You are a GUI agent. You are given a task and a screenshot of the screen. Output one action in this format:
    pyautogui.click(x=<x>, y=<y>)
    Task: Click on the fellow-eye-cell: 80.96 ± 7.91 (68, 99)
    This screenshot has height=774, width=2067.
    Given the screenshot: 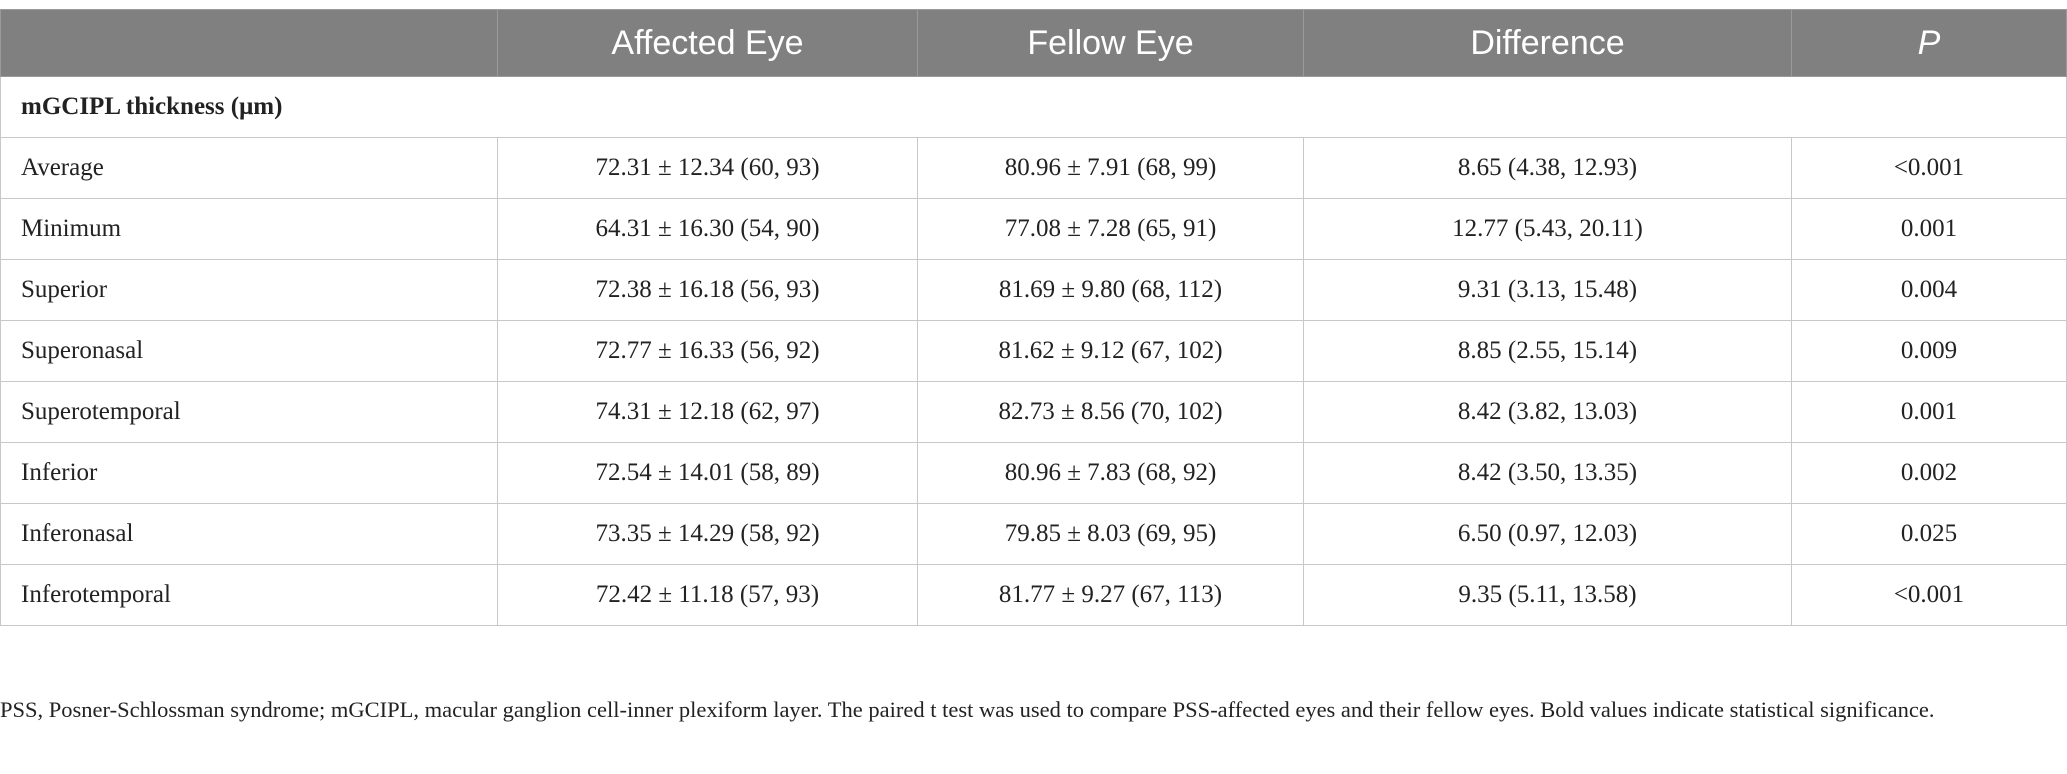 What is the action you would take?
    pyautogui.click(x=1110, y=168)
    